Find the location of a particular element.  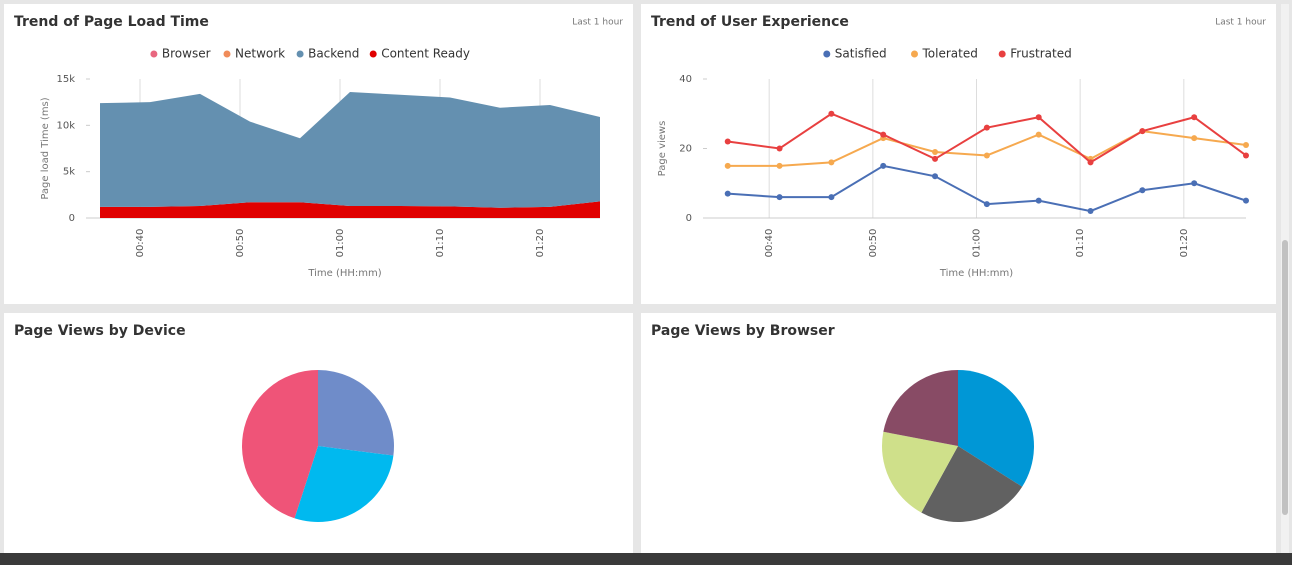

y-axis-label: Page views is located at coordinates (662, 149).